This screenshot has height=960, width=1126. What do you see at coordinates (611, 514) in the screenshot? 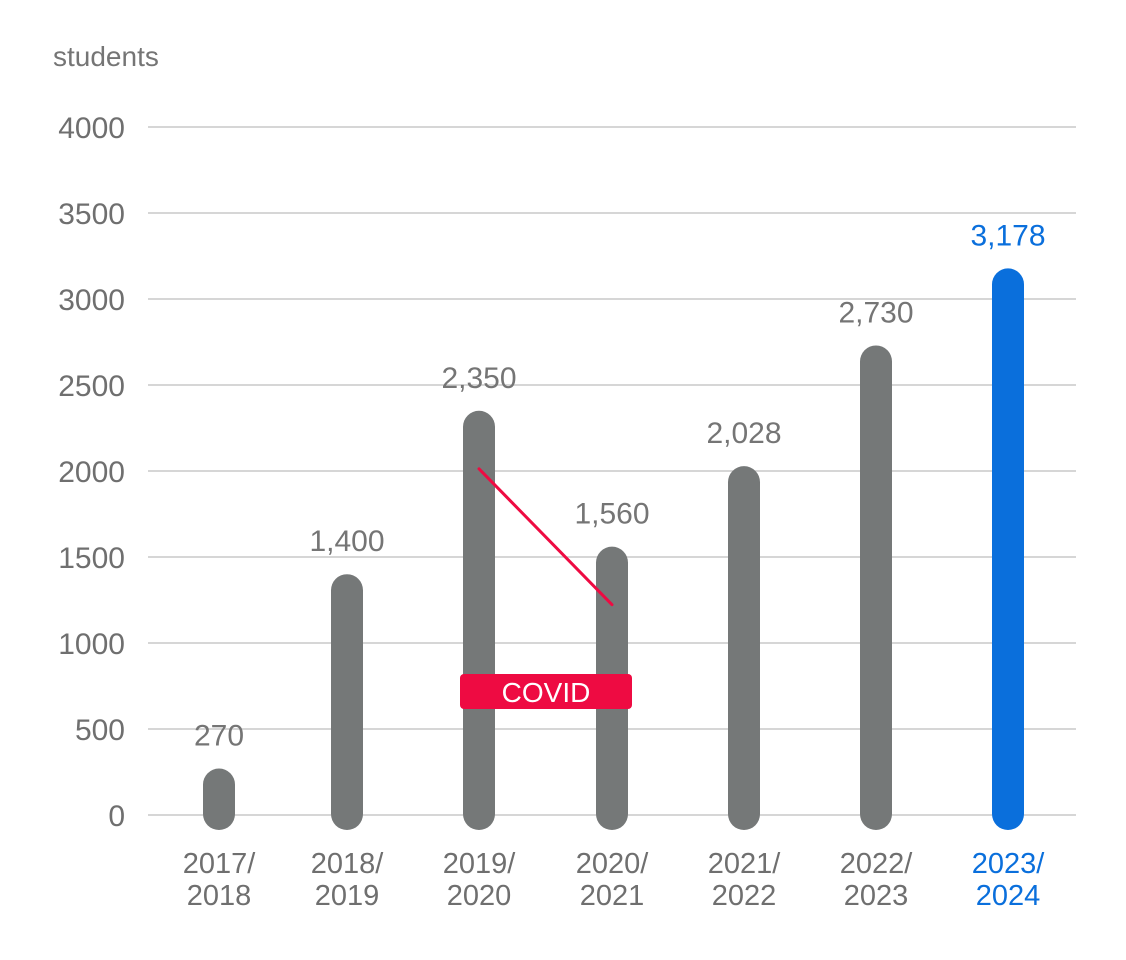
I see `data-label-3: 1,560` at bounding box center [611, 514].